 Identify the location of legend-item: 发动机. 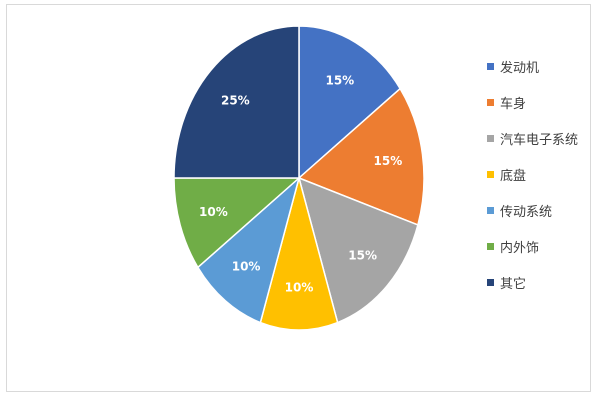
(513, 66).